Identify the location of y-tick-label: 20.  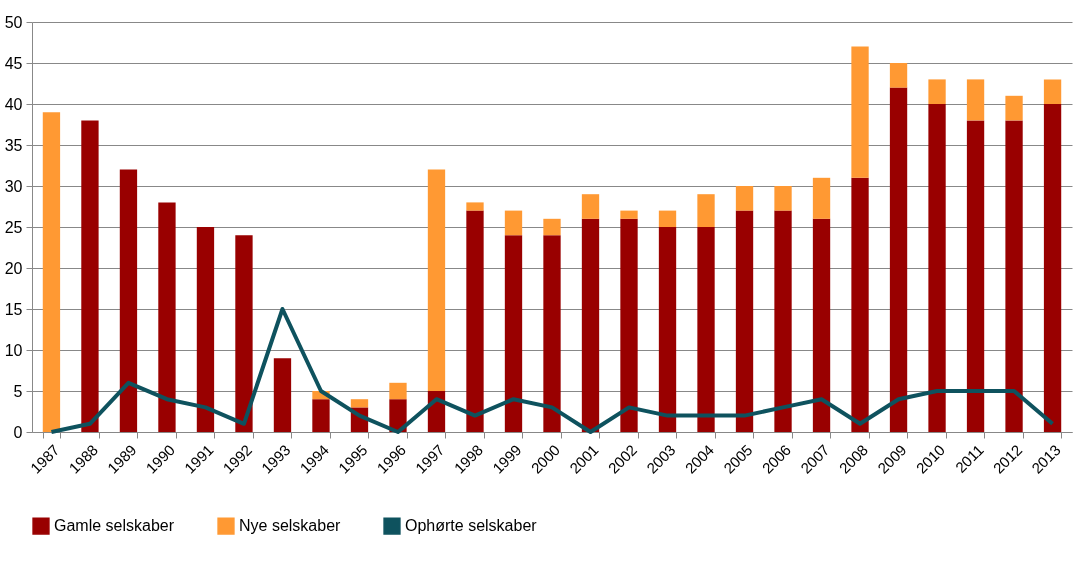
(13, 268).